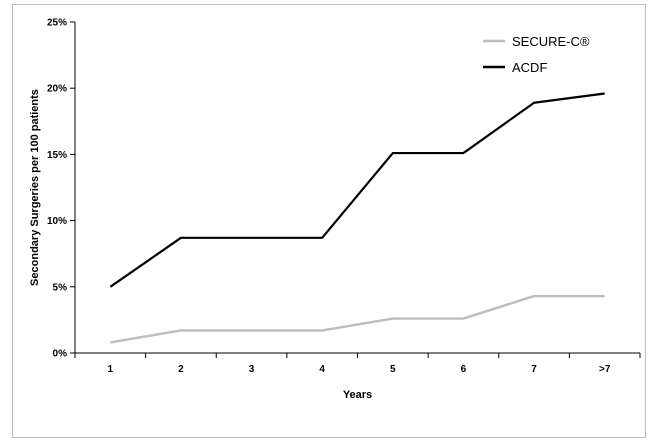 The width and height of the screenshot is (651, 441). I want to click on x-tick-label: 5, so click(393, 369).